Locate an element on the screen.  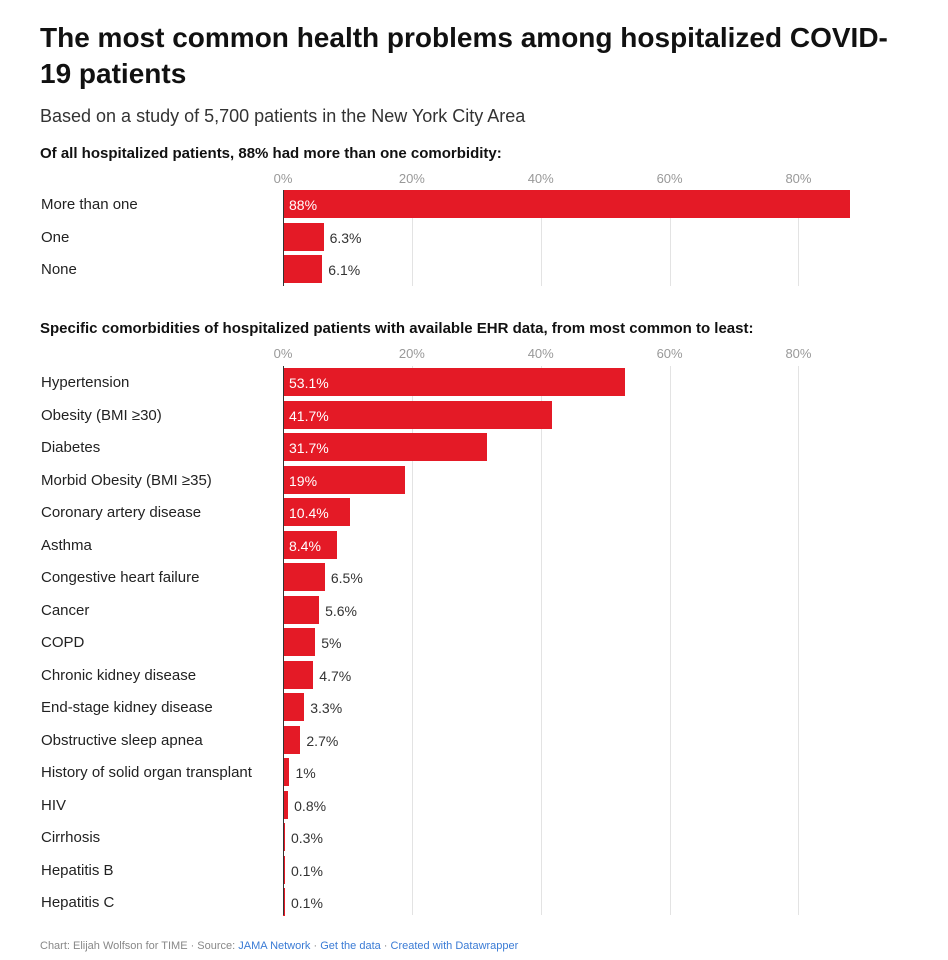
category-label: Hypertension is located at coordinates (85, 382).